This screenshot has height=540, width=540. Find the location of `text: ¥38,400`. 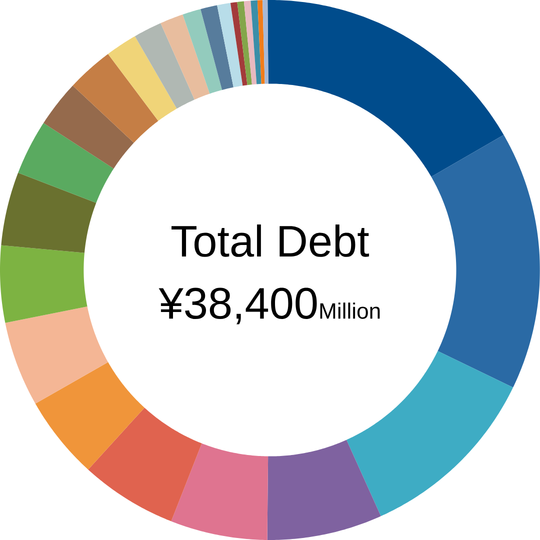

text: ¥38,400 is located at coordinates (237, 306).